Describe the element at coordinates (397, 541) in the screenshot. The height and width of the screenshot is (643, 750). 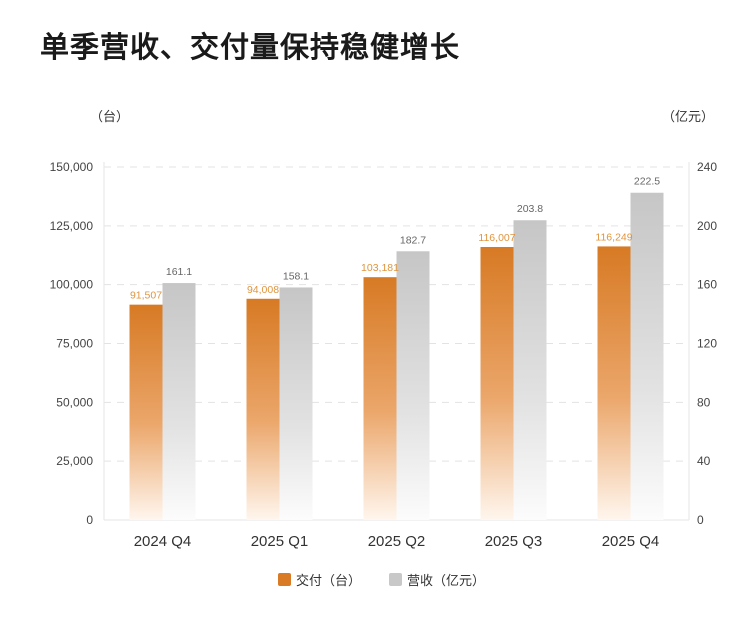
I see `x-axis-tick: 2025 Q2` at that location.